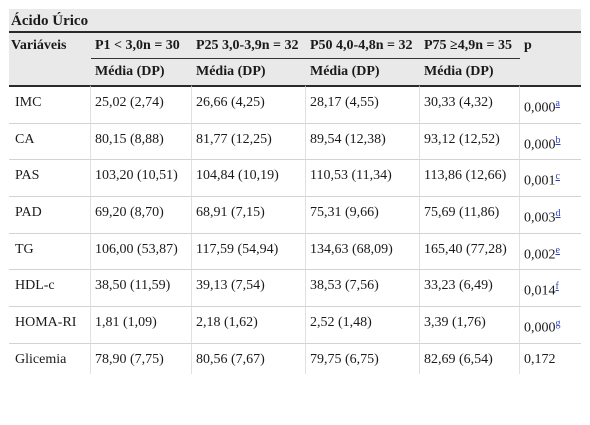 The width and height of the screenshot is (590, 425). I want to click on mean-sd-cell: 78,90 (7,75), so click(141, 358).